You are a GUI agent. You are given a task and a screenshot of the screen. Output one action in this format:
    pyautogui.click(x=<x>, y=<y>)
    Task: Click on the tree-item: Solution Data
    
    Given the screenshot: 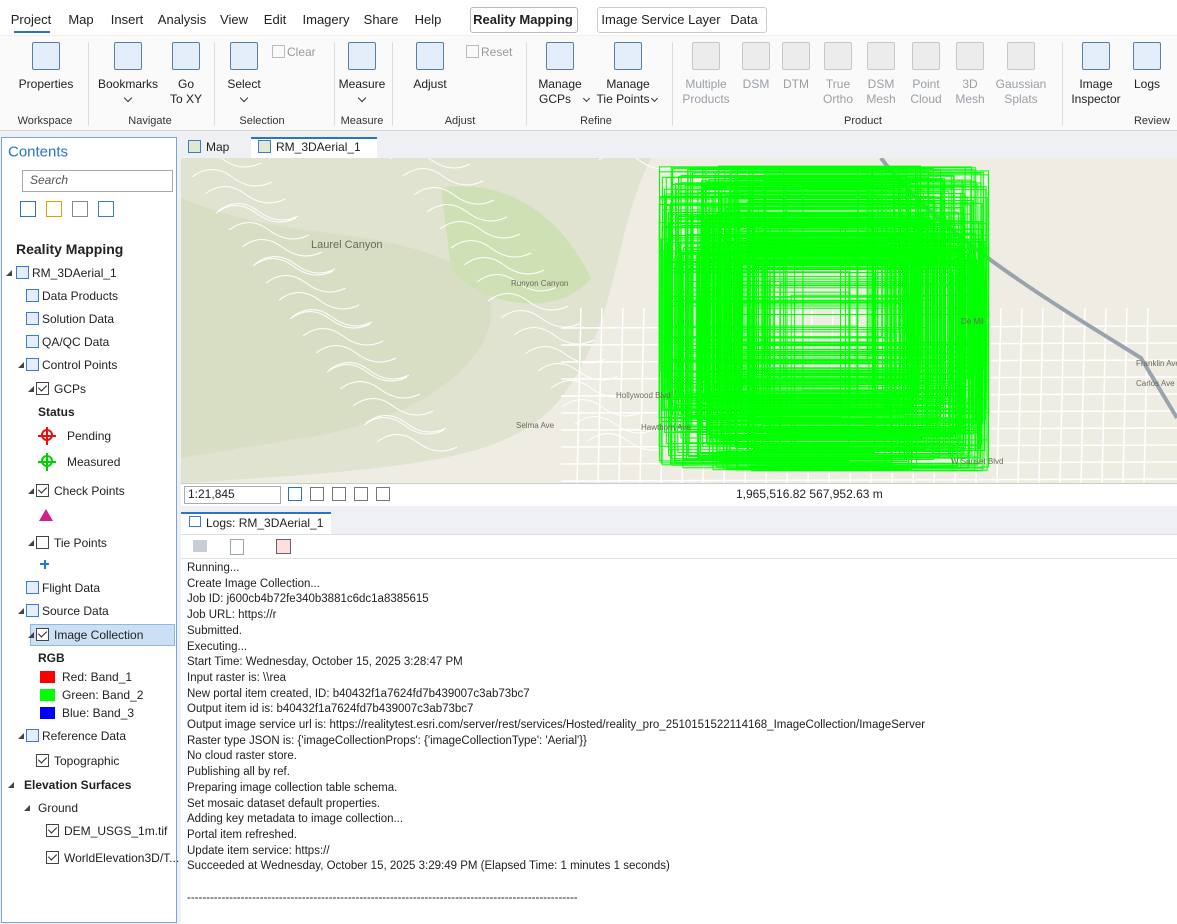 What is the action you would take?
    pyautogui.click(x=78, y=319)
    